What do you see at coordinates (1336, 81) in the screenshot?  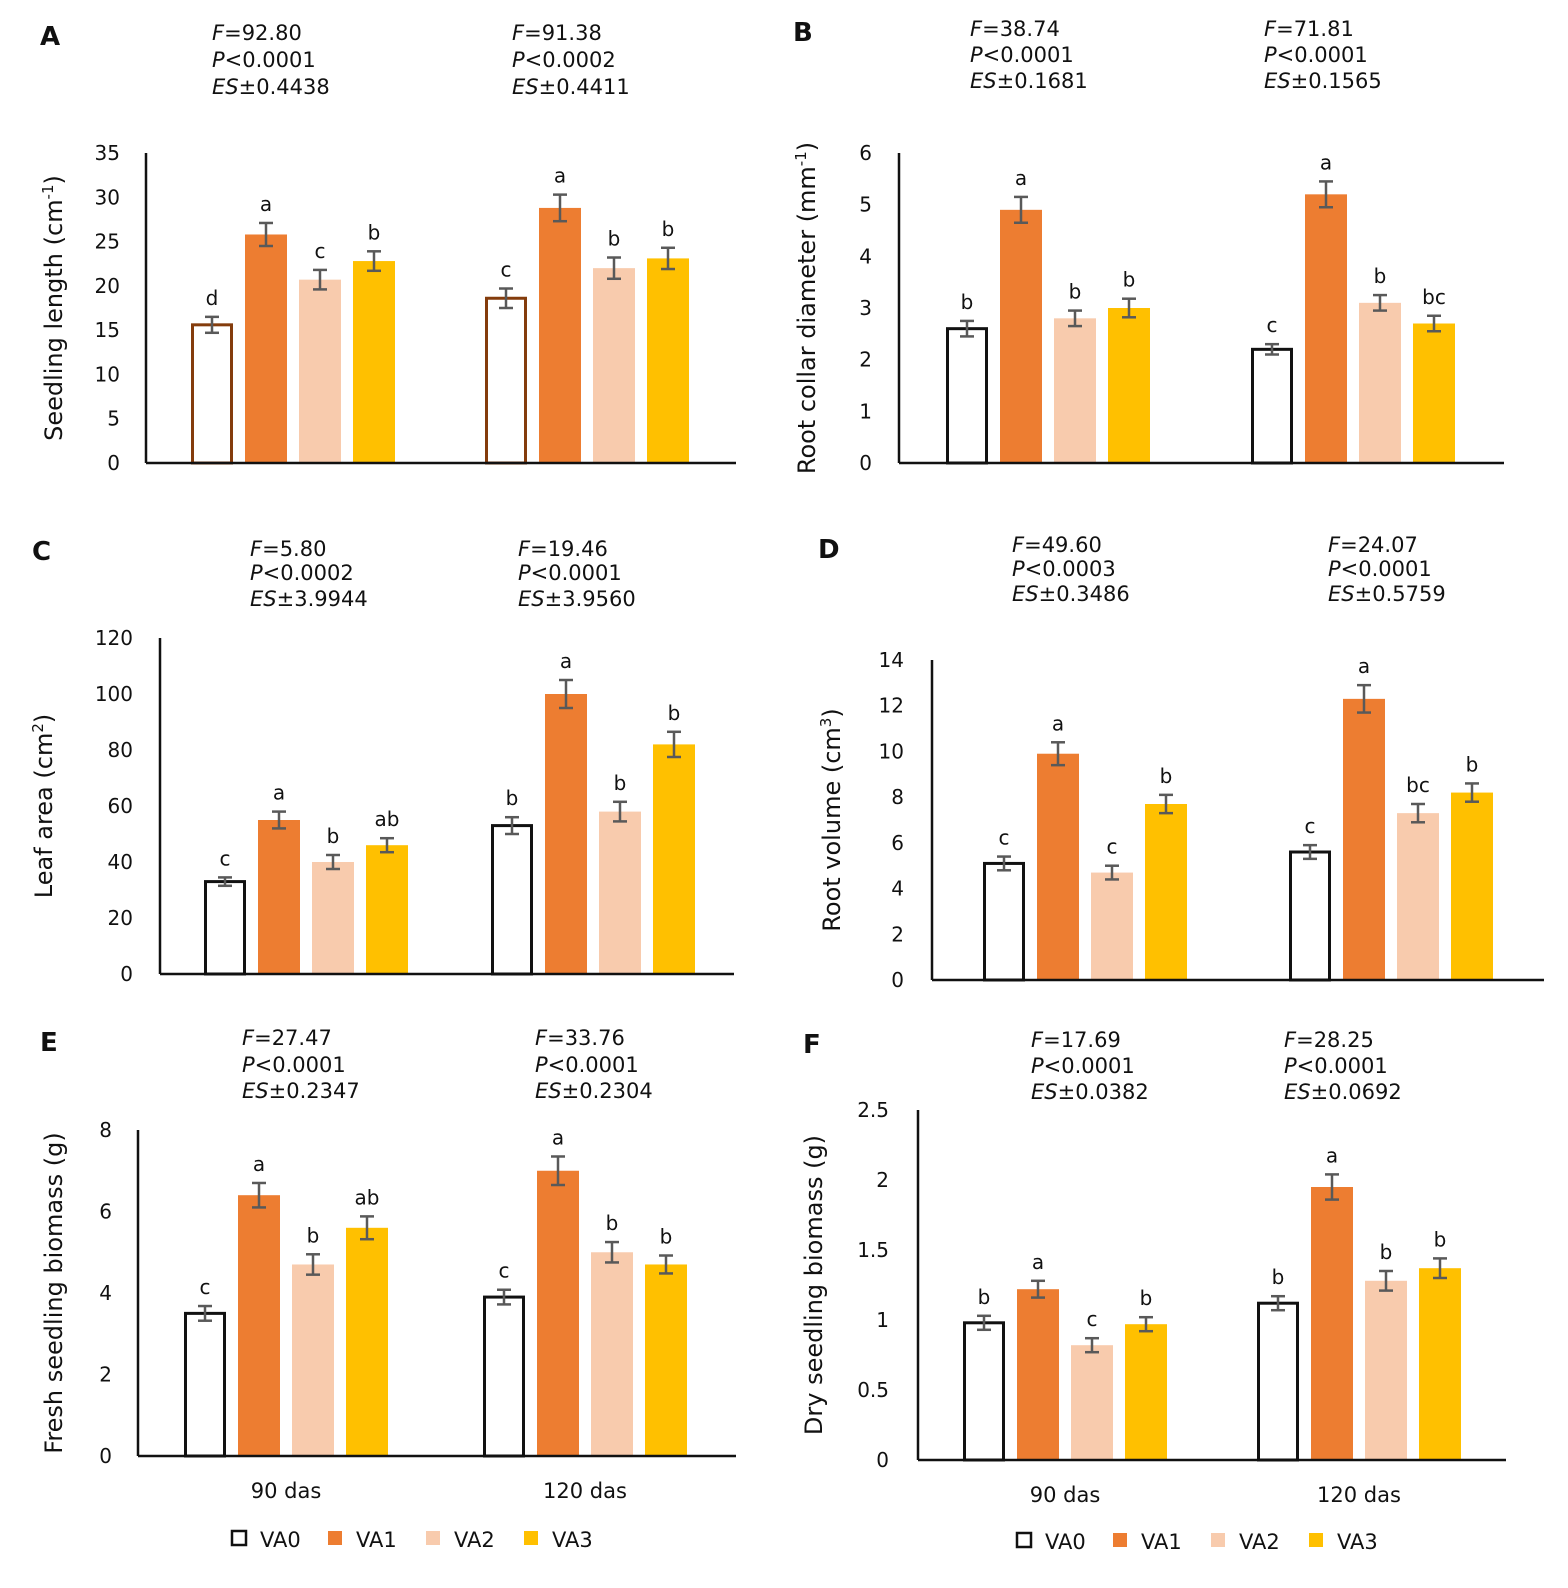 I see `stat-value: ±0.1565` at bounding box center [1336, 81].